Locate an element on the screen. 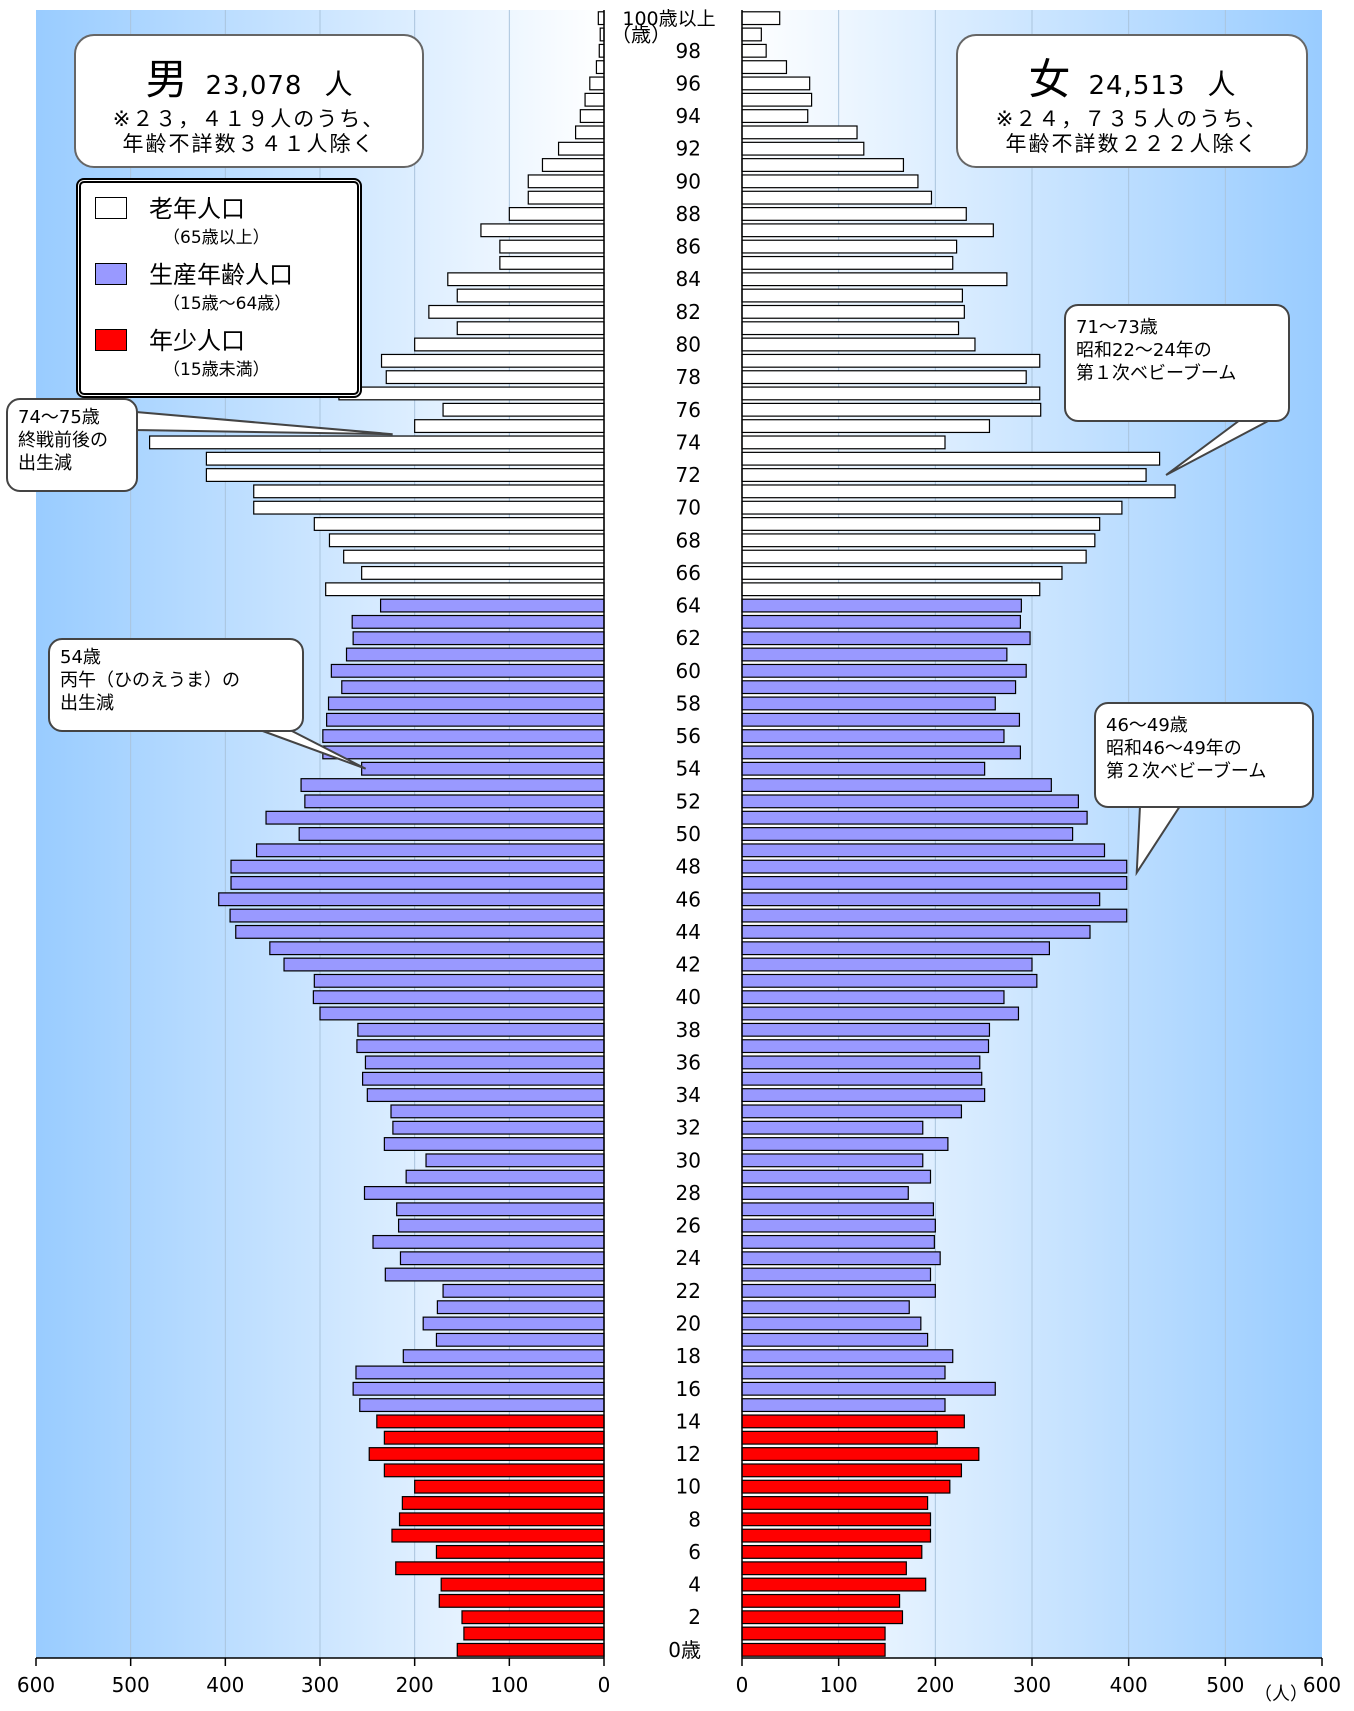 Image resolution: width=1354 pixels, height=1711 pixels. age-tick-label: 90 is located at coordinates (688, 181).